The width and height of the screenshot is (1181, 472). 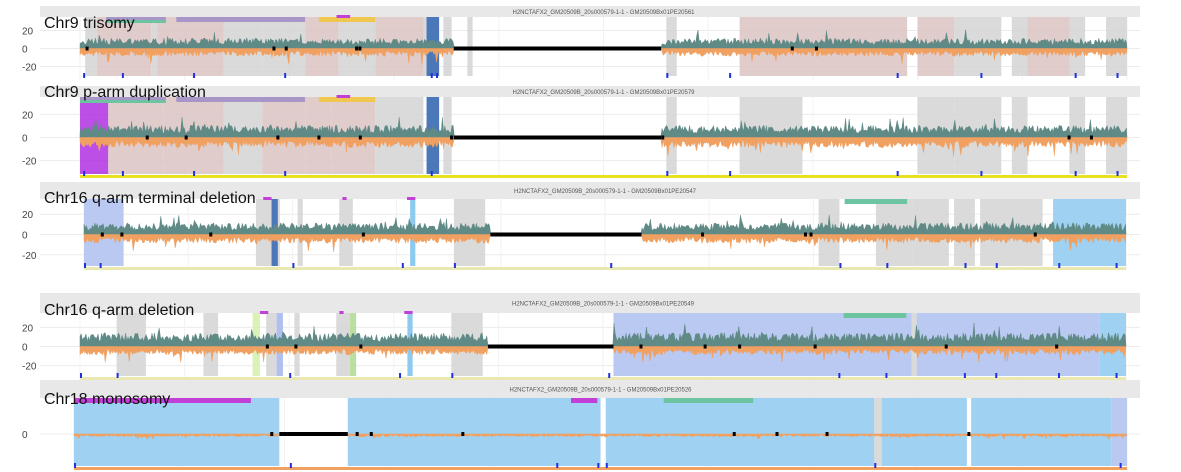 I want to click on panel-label-1: Chr9 trisomy, so click(x=89, y=23).